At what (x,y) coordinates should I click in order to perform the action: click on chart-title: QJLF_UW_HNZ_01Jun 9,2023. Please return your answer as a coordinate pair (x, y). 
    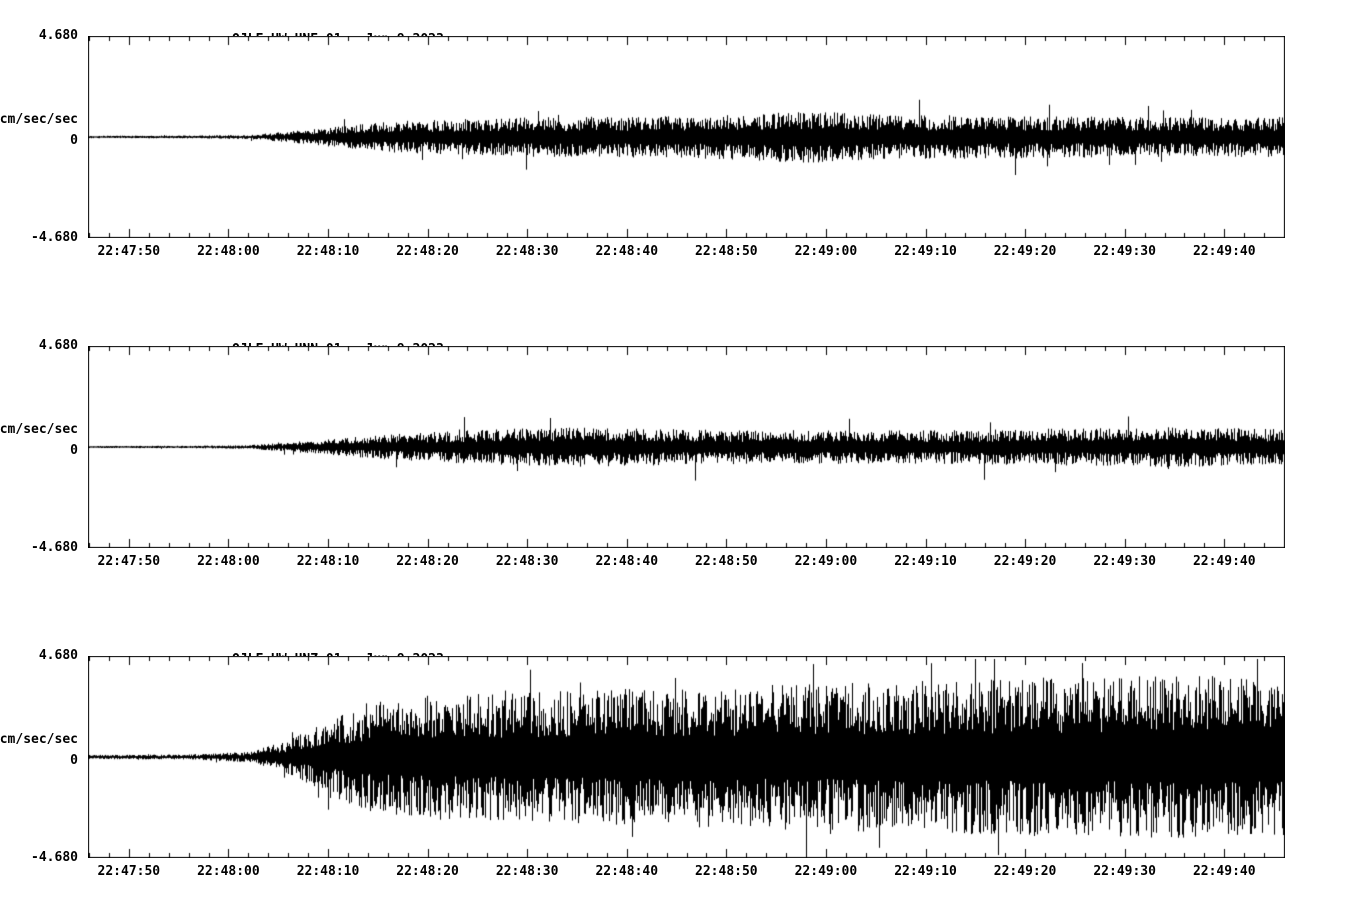
    Looking at the image, I should click on (771, 648).